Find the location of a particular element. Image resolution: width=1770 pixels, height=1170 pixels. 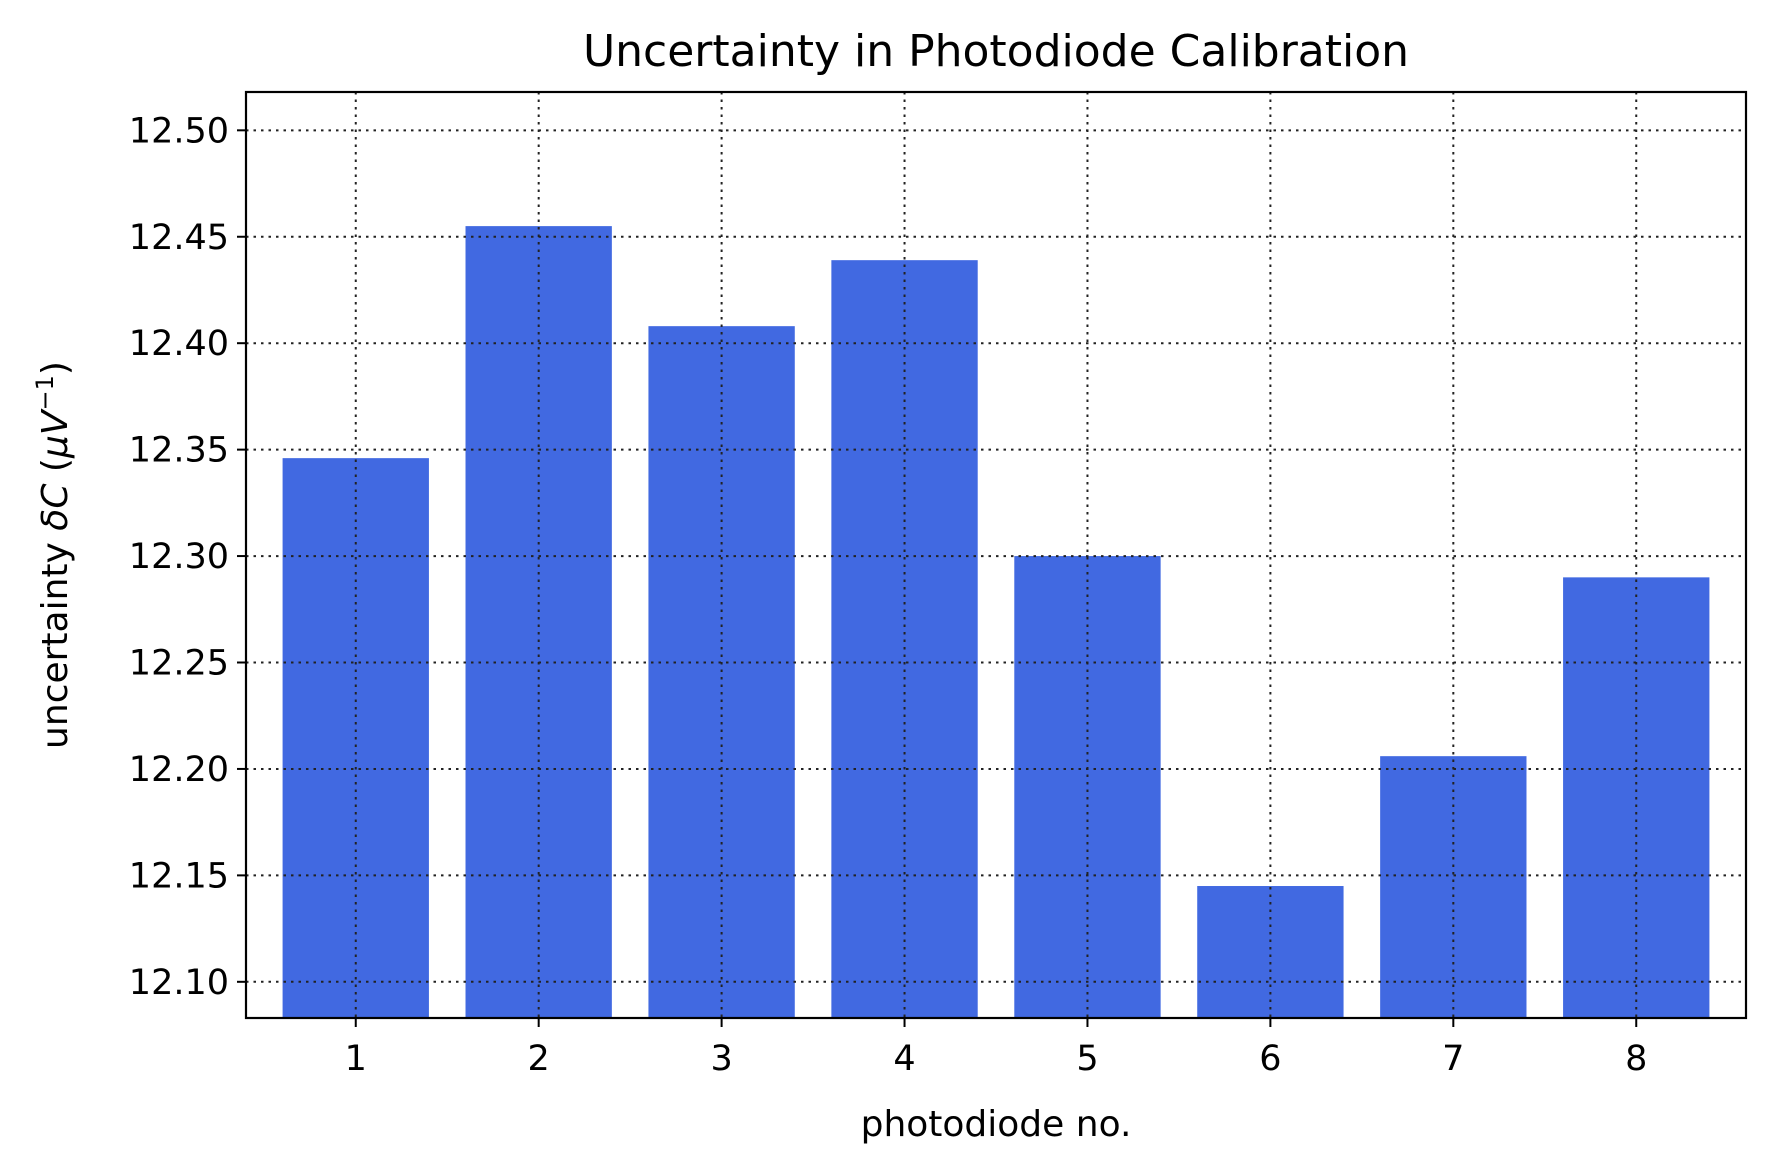

x-tick-label: 1 is located at coordinates (356, 1059).